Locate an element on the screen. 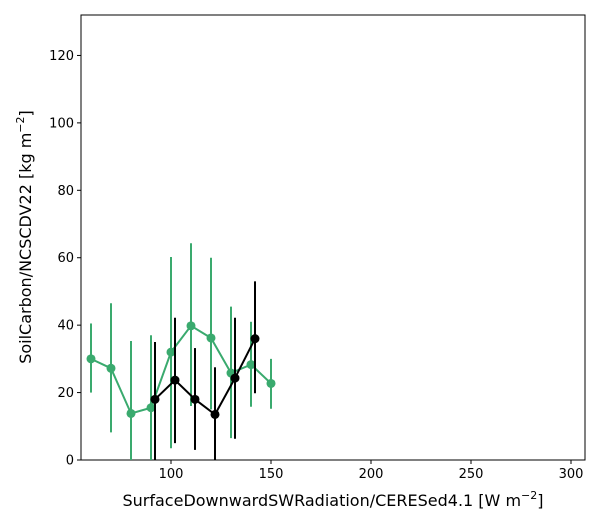 The image size is (600, 525). y-tick-label: 120 is located at coordinates (61, 56).